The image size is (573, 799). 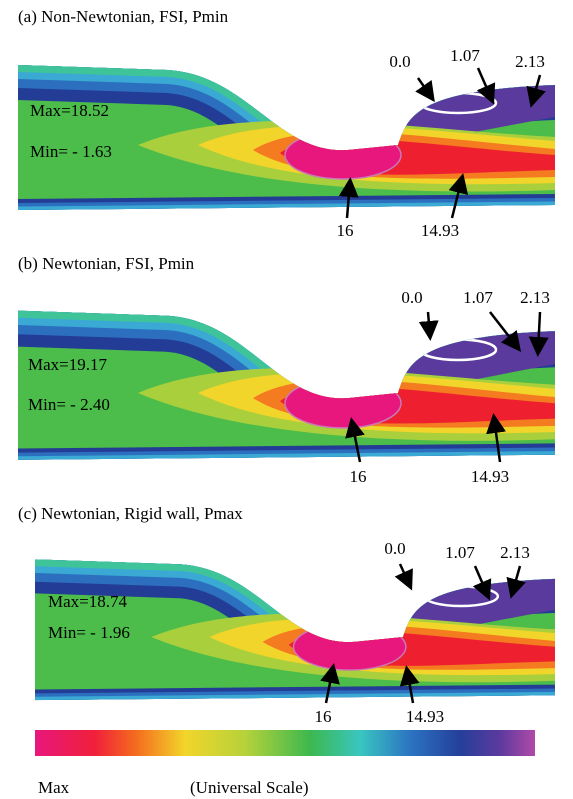 I want to click on min-label: Min= - 1.96, so click(x=89, y=632).